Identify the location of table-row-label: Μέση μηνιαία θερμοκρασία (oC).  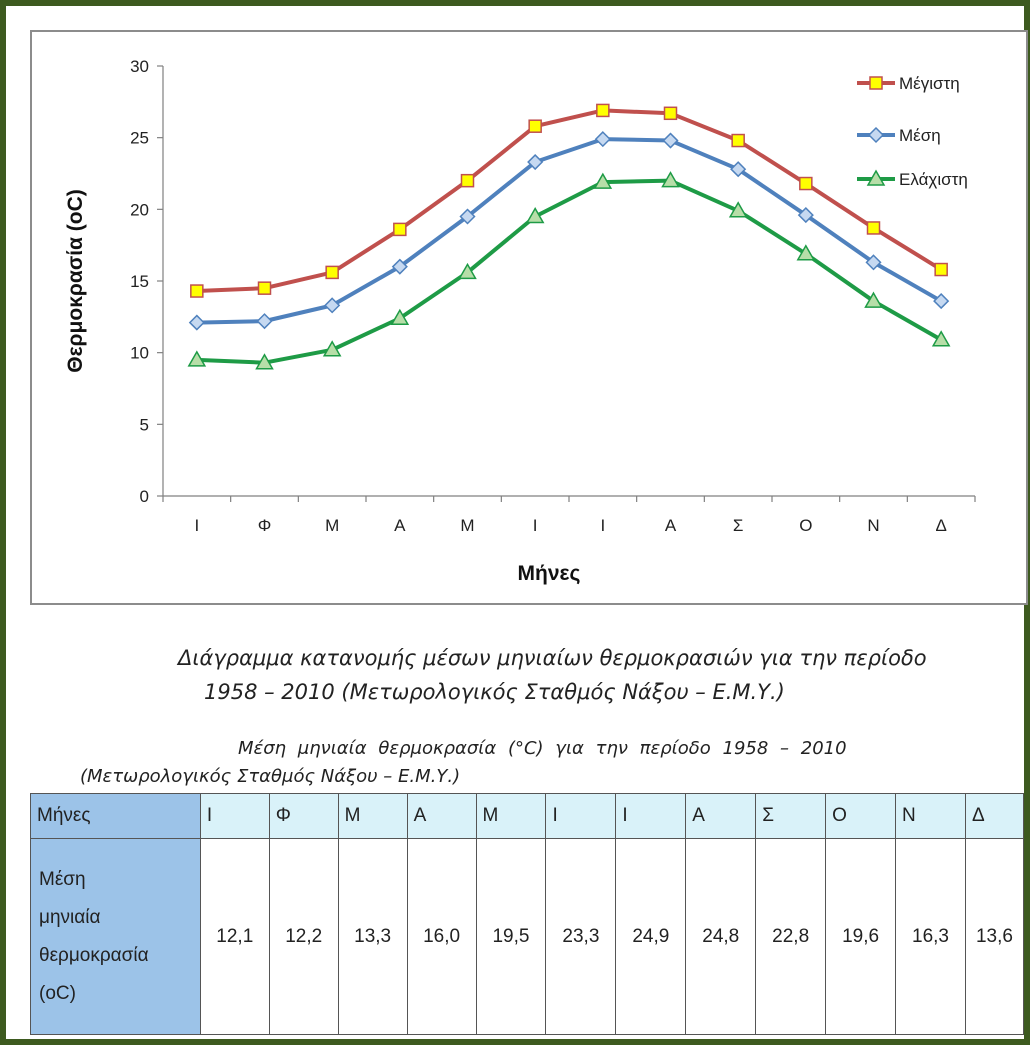
(115, 936).